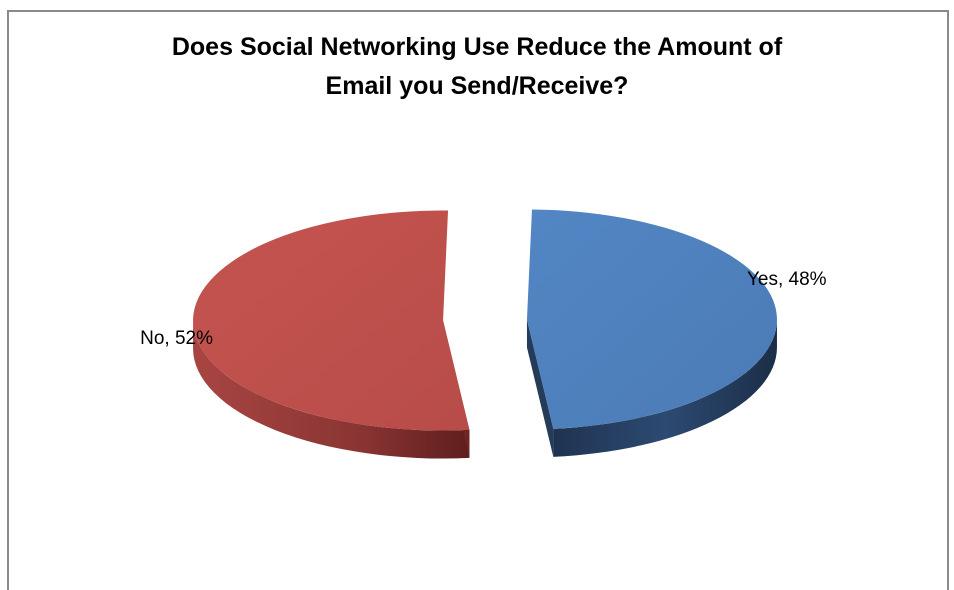  Describe the element at coordinates (477, 86) in the screenshot. I see `chart-title-line-2: Email you Send/Receive?` at that location.